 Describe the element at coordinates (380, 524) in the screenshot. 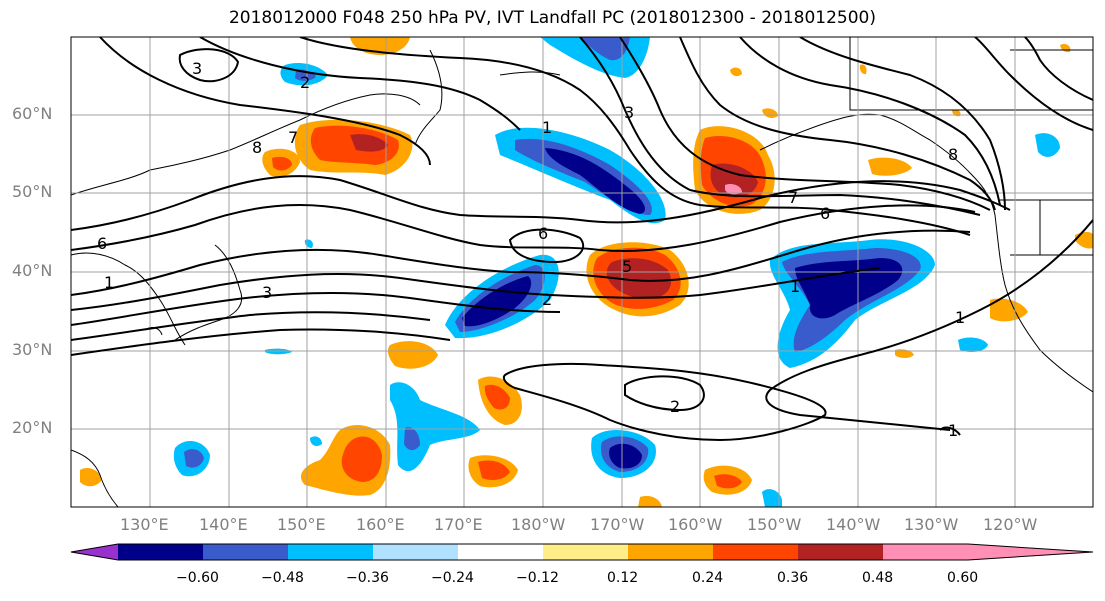

I see `lon-label: 160°E` at that location.